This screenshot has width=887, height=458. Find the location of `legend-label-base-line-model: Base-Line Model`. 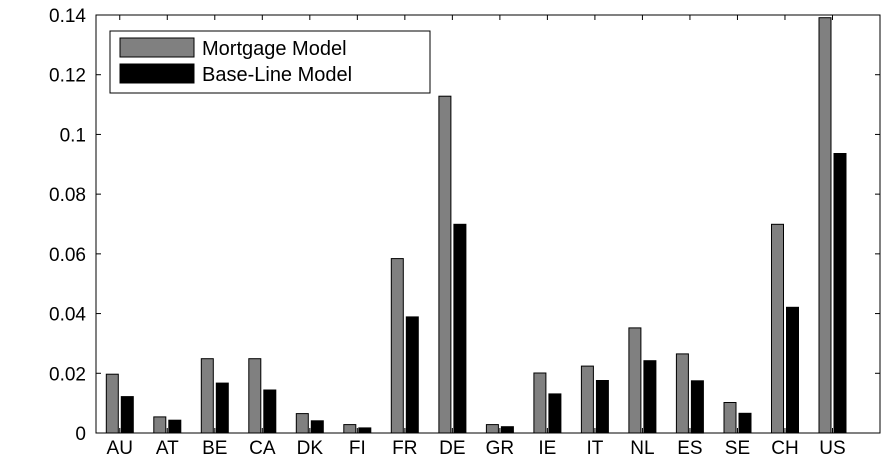

legend-label-base-line-model: Base-Line Model is located at coordinates (277, 75).